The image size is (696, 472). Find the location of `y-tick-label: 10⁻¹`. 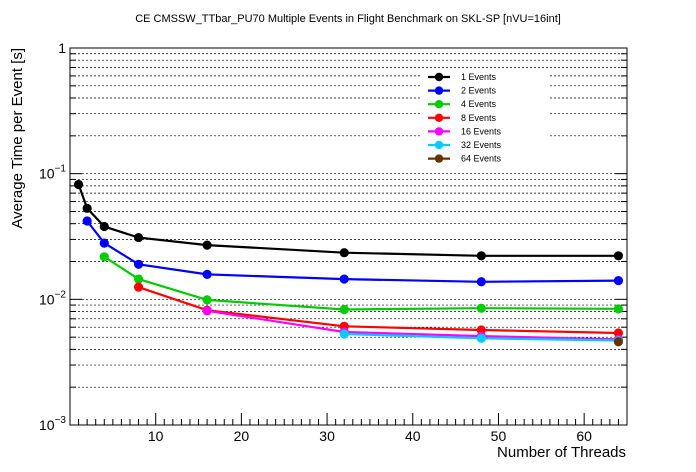

y-tick-label: 10⁻¹ is located at coordinates (52, 173).